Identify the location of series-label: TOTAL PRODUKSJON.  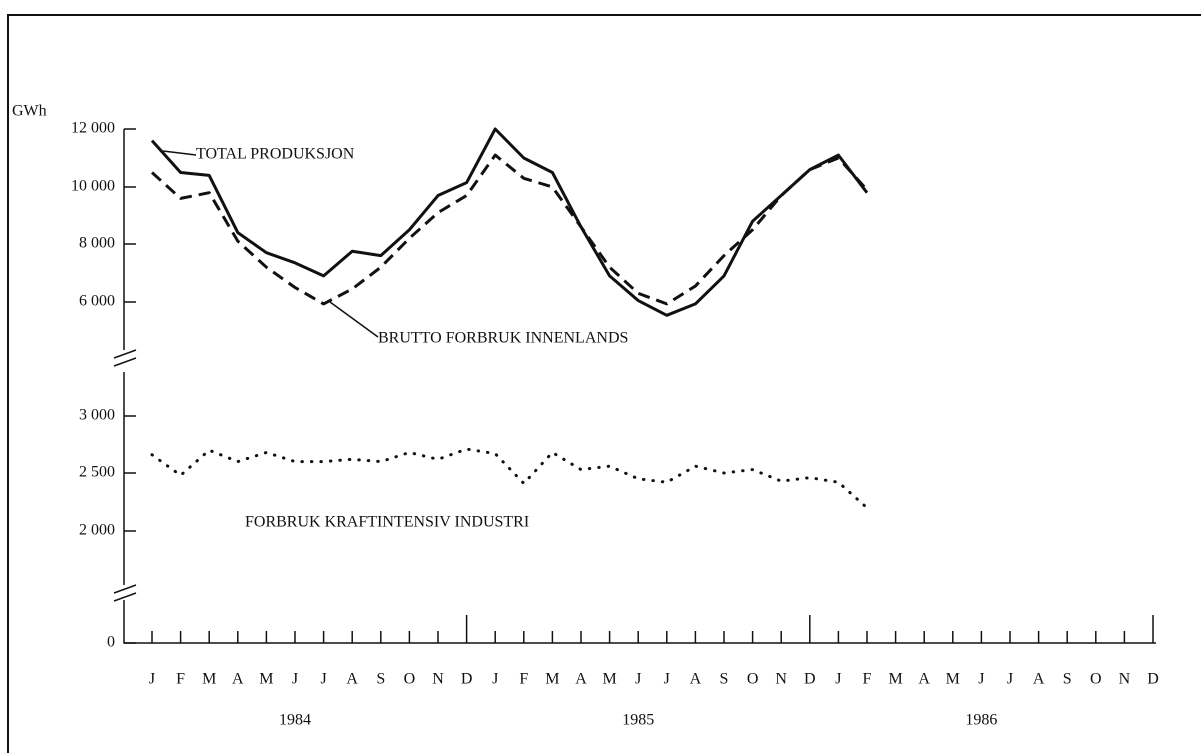
(275, 154).